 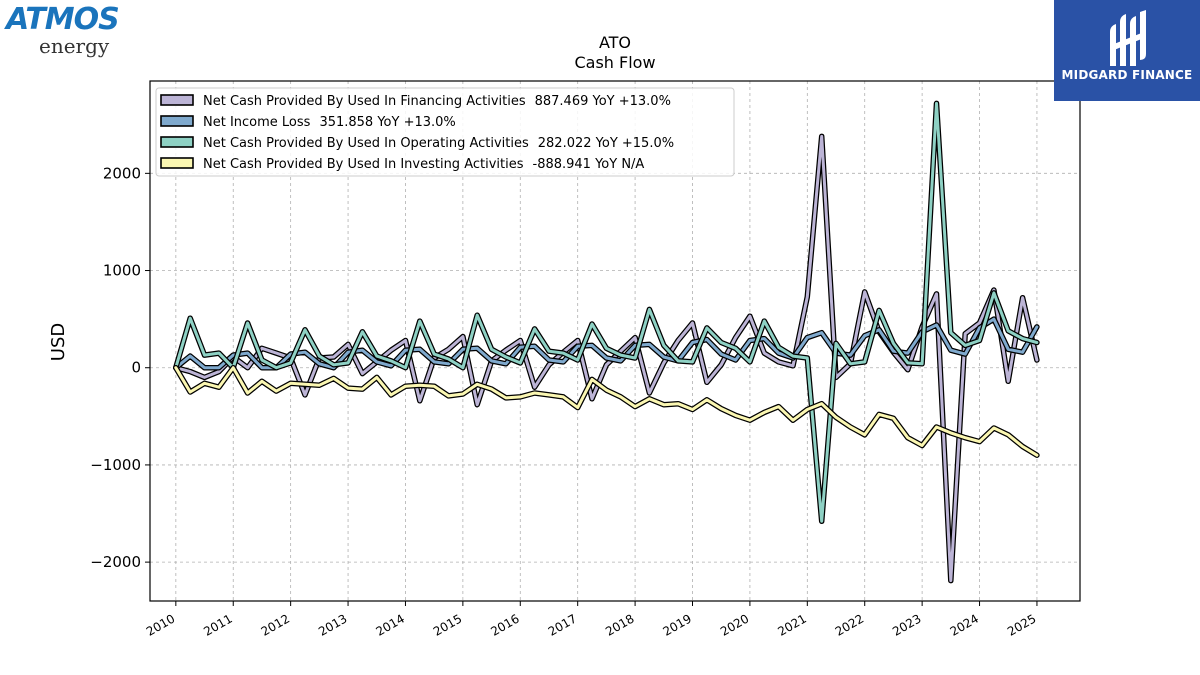 I want to click on x-tick-label: 2019, so click(x=677, y=624).